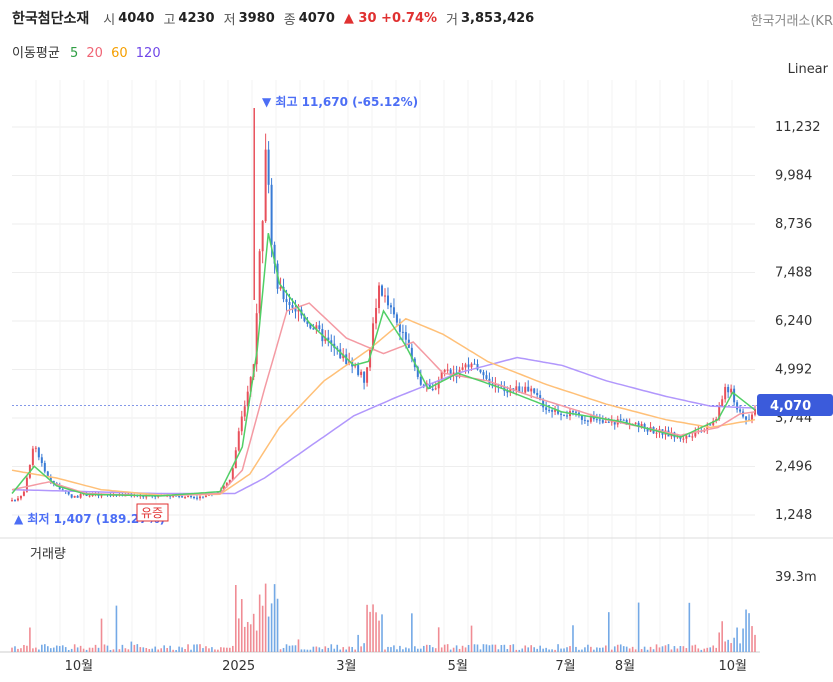  I want to click on y-tick-label: 11,232, so click(798, 127).